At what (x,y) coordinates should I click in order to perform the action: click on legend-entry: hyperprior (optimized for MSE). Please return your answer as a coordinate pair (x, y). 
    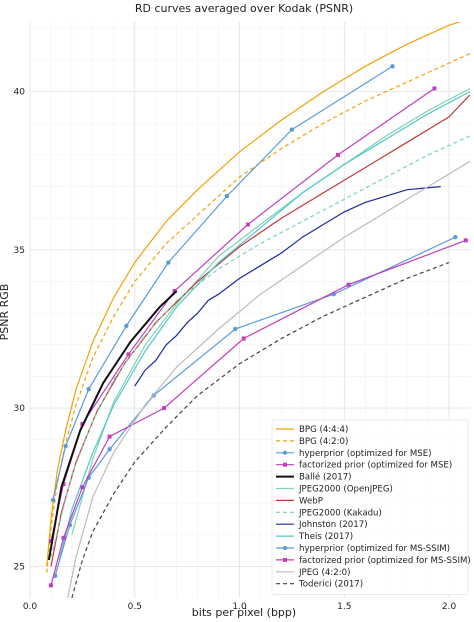
    Looking at the image, I should click on (353, 454).